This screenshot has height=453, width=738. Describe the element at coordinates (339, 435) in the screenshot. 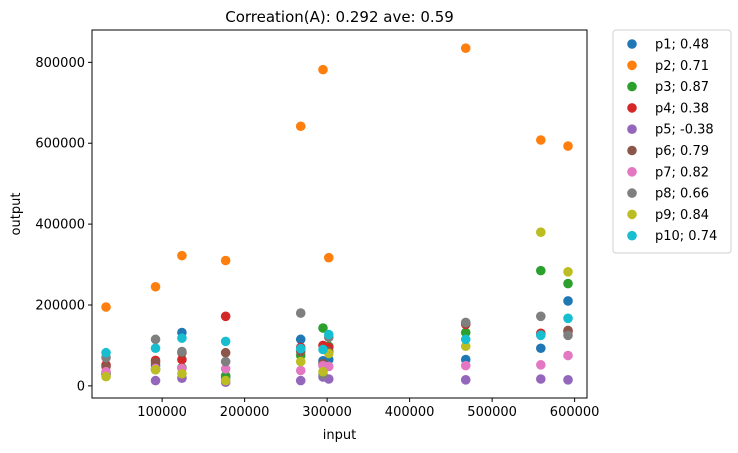

I see `x-axis-title: input` at that location.